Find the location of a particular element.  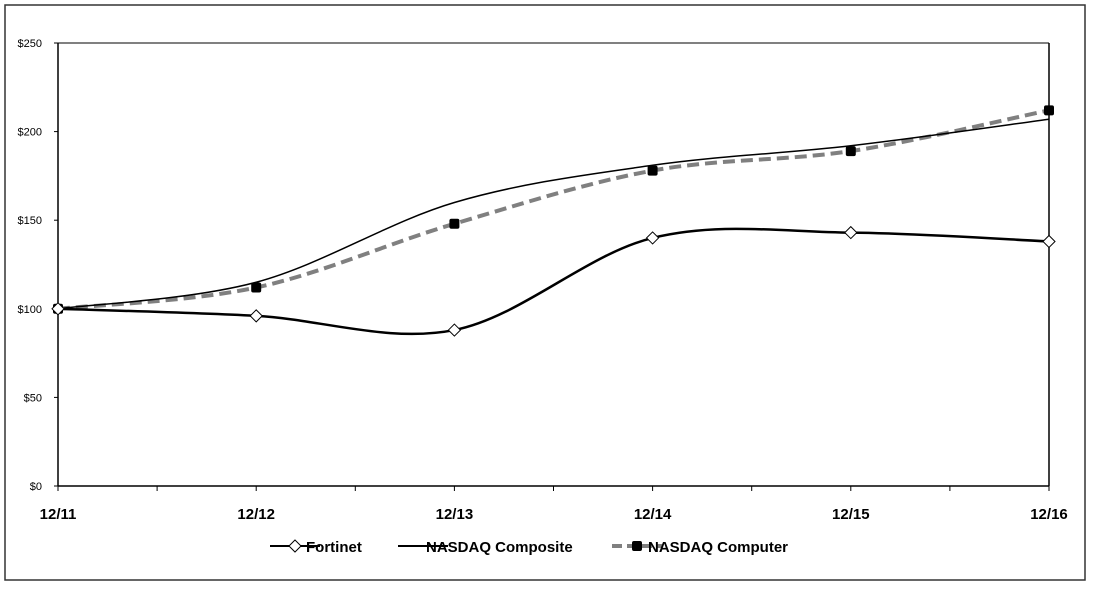

y-tick-label: $250 is located at coordinates (30, 44).